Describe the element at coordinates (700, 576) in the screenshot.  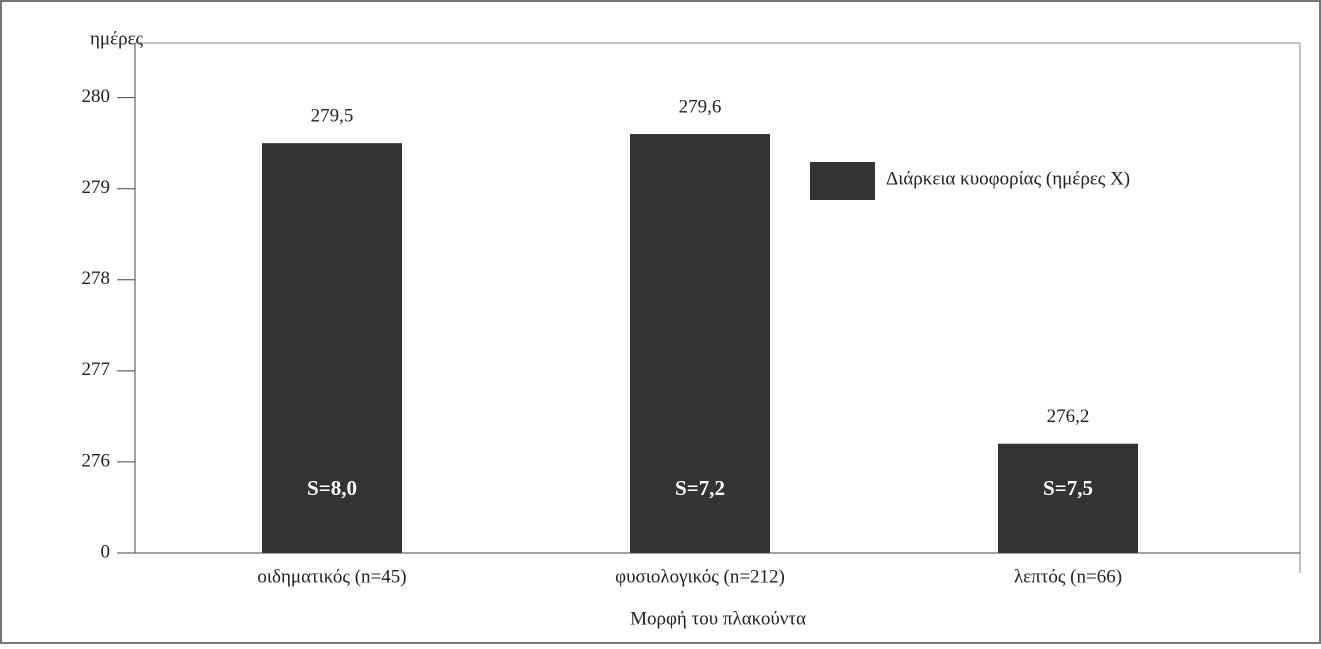
I see `x-tick-label: φυσιολογικός (n=212)` at that location.